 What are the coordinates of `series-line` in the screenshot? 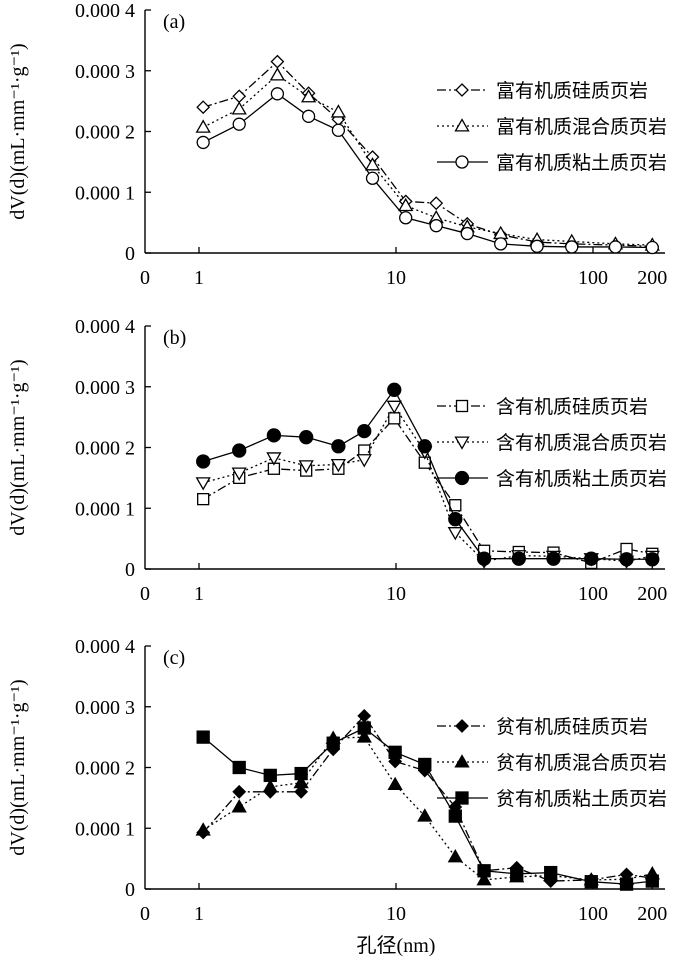 It's located at (427, 490).